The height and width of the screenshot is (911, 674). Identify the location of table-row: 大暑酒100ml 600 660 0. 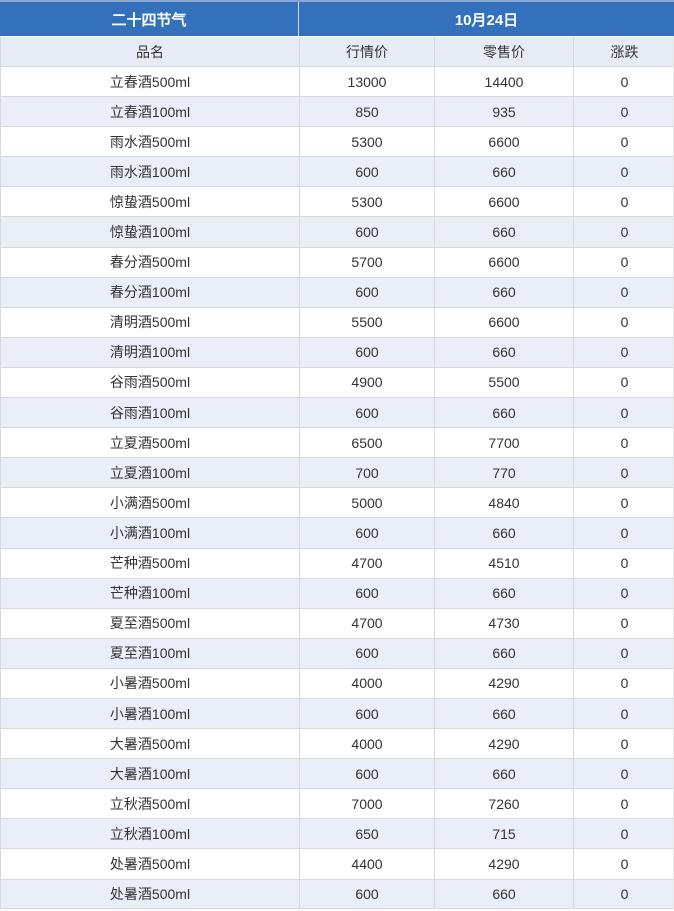
(337, 773).